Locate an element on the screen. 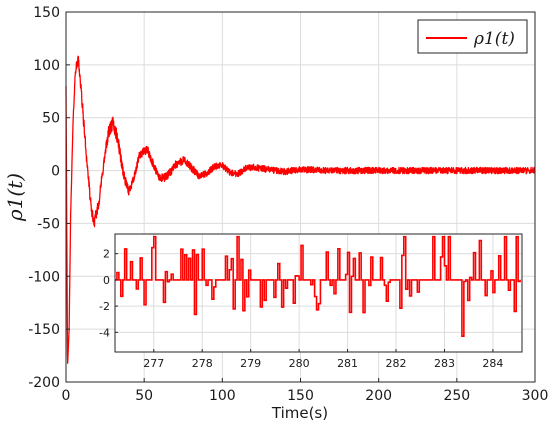 Image resolution: width=550 pixels, height=429 pixels. x-tick-label: 200 is located at coordinates (378, 396).